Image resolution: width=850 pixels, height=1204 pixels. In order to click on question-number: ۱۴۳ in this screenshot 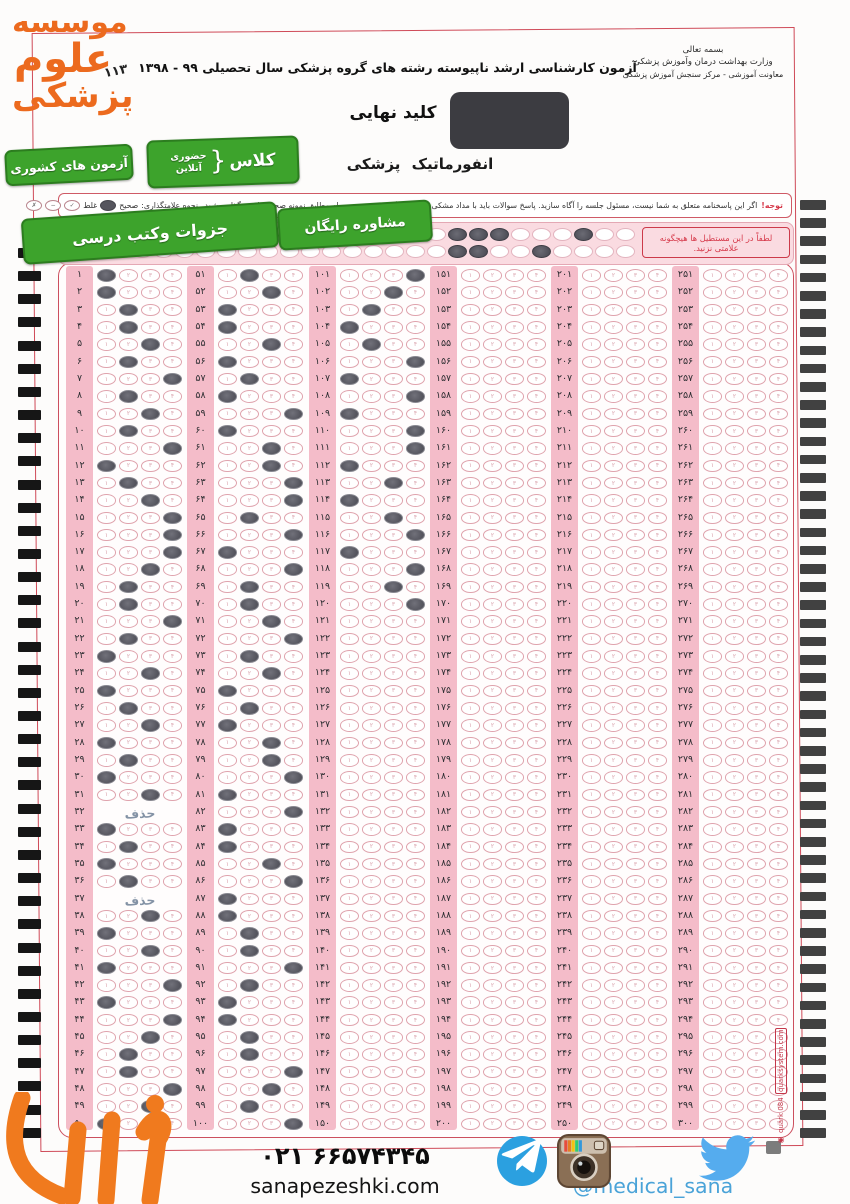, I will do `click(322, 1002)`.